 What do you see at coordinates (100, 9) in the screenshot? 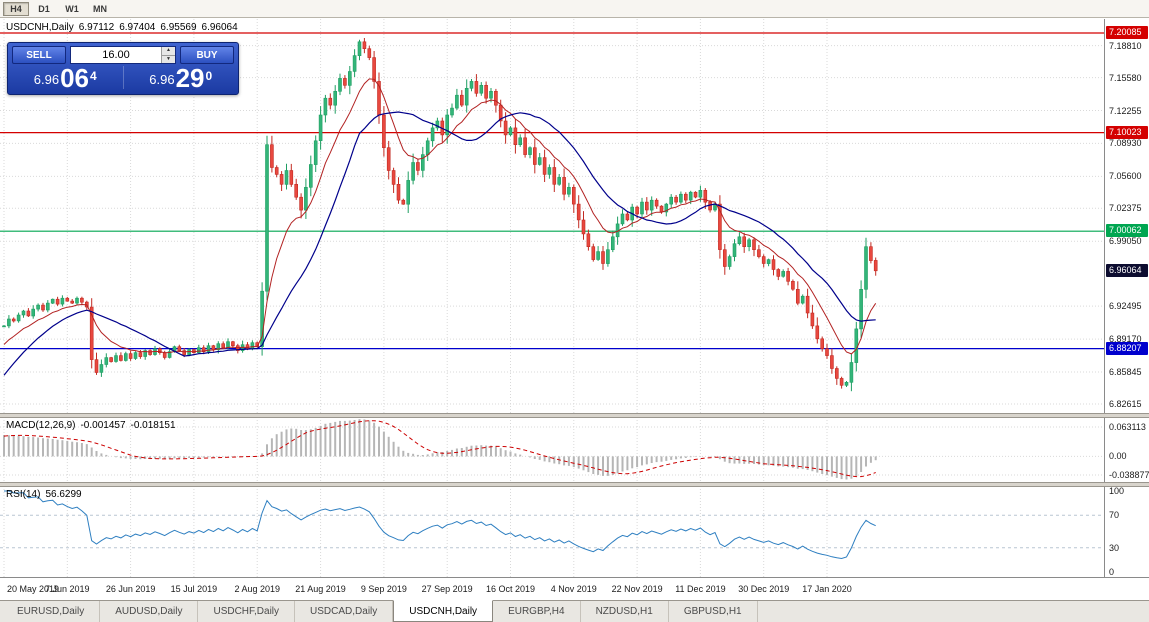
I see `timeframe-mn-button: MN` at bounding box center [100, 9].